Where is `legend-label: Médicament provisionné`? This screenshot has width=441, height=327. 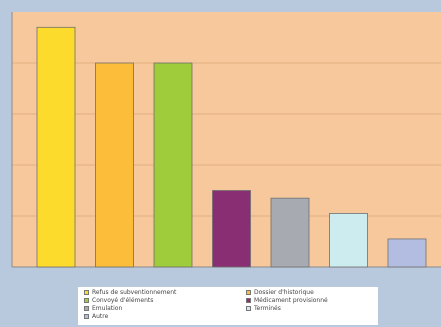 legend-label: Médicament provisionné is located at coordinates (291, 300).